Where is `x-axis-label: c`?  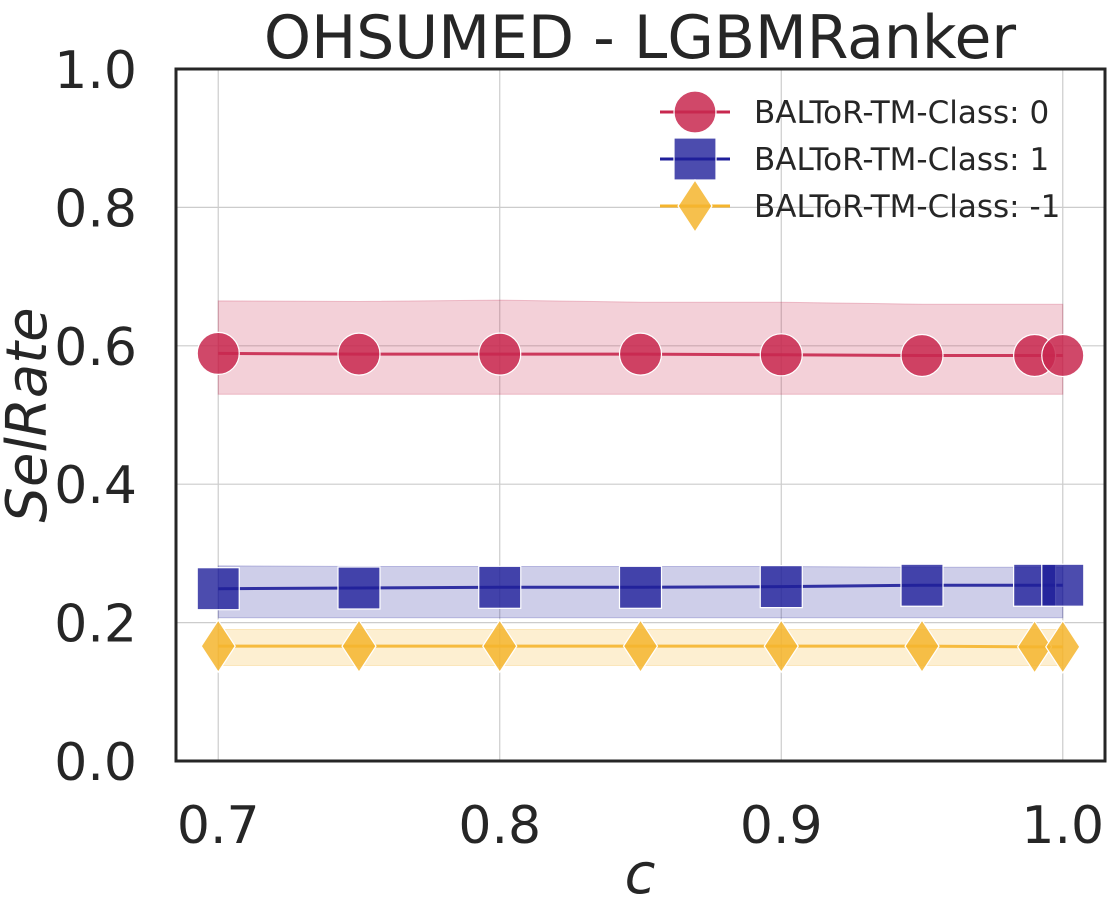
x-axis-label: c is located at coordinates (640, 874).